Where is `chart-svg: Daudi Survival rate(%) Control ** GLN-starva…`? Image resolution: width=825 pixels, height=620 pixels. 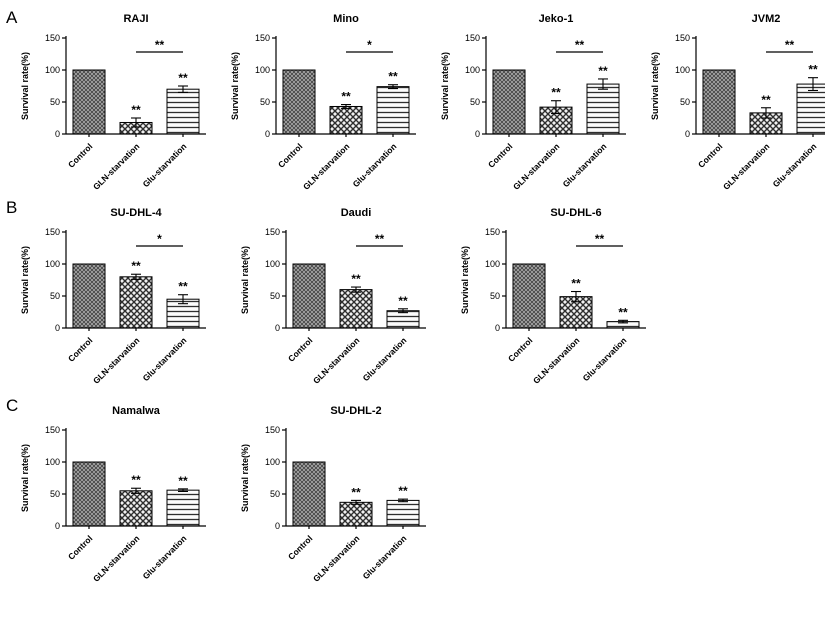
chart-svg: Daudi Survival rate(%) Control ** GLN-starva… is located at coordinates (333, 296).